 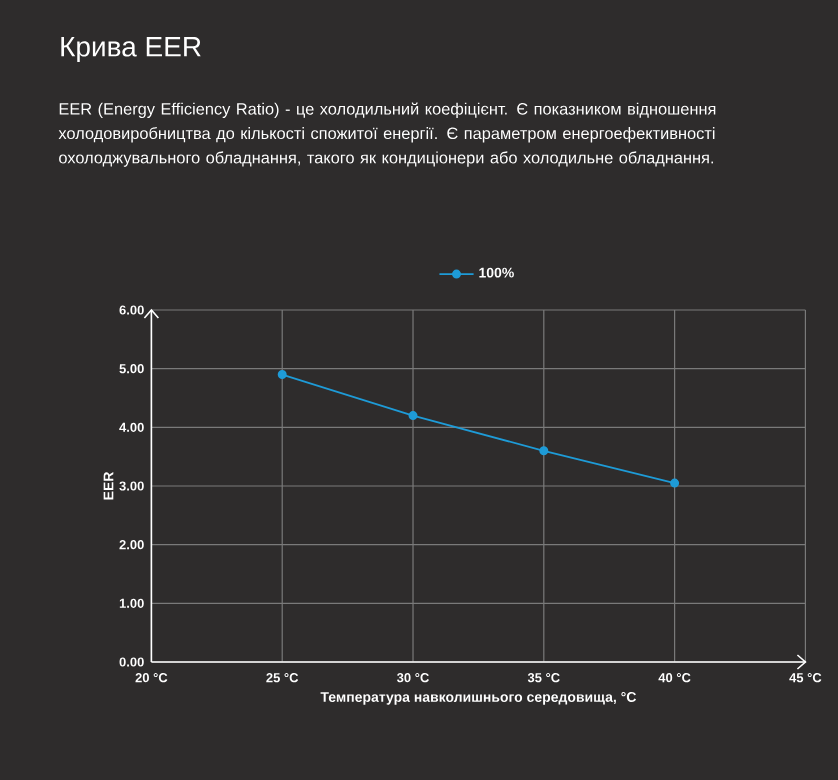 I want to click on chart-subtitle: EER (Energy Efficiency Ratio) - це холодильний коефіцієнт. Є показником відношення холодовиробництва до кількості спожитої енергії. Є параметром енергоефективності охолоджувального обладнання, такого як кондиціонери або холодильне обладнання., so click(x=387, y=134).